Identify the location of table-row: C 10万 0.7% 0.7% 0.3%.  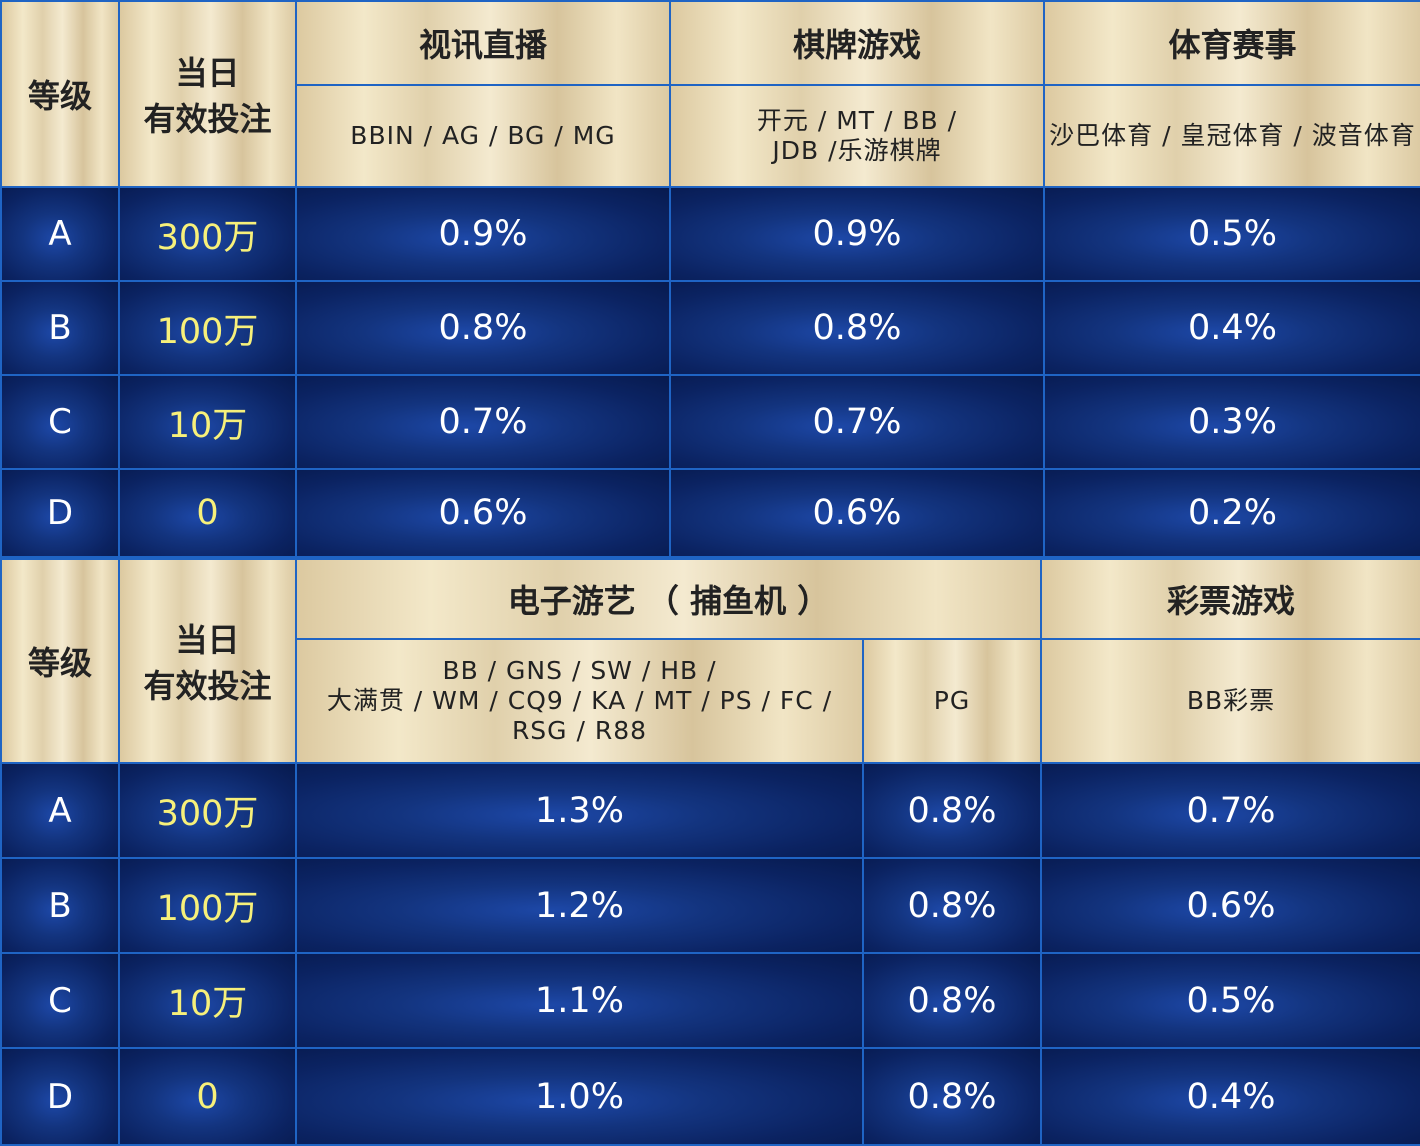
(710, 422).